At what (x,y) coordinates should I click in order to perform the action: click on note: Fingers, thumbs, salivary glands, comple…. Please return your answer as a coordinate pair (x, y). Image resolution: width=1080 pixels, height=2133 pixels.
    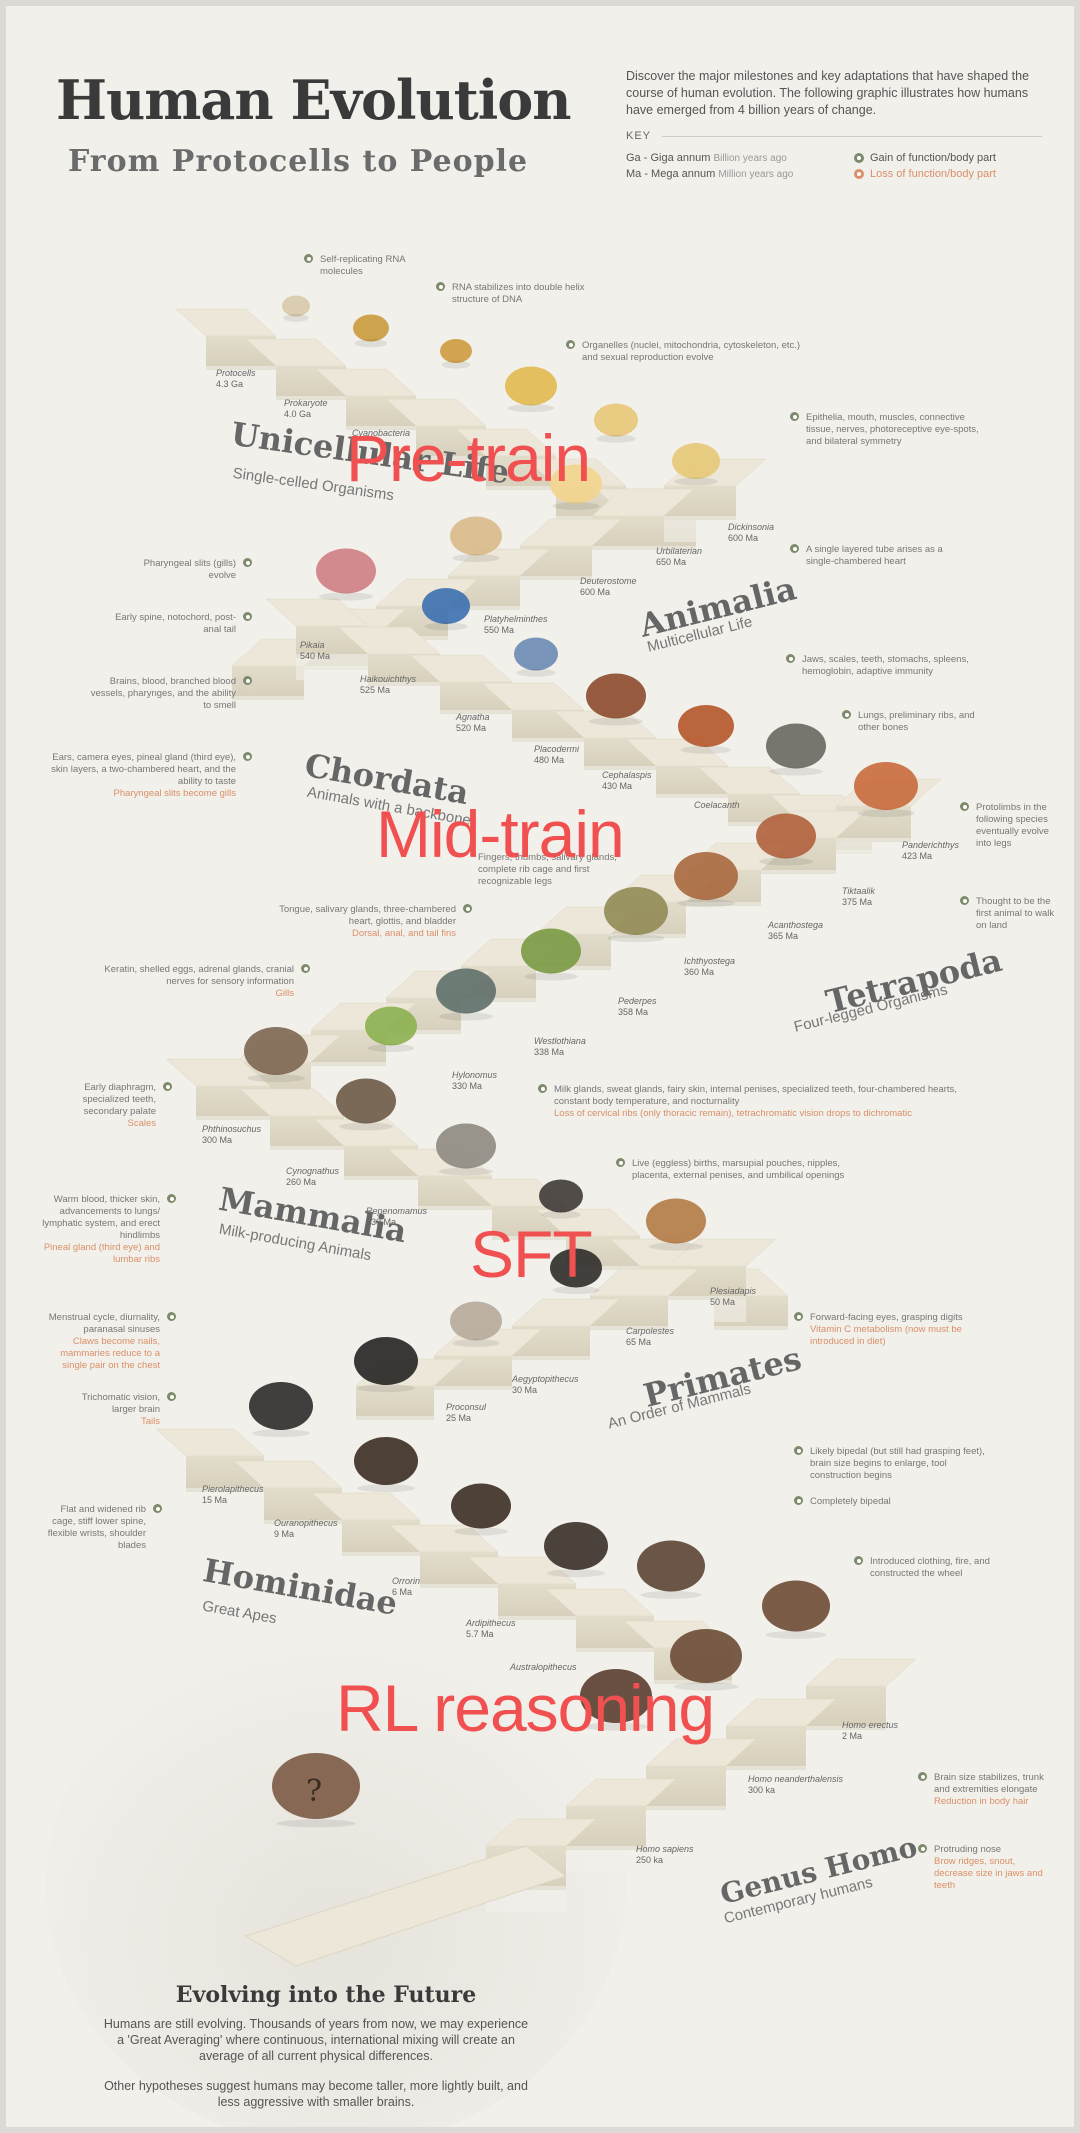
    Looking at the image, I should click on (547, 869).